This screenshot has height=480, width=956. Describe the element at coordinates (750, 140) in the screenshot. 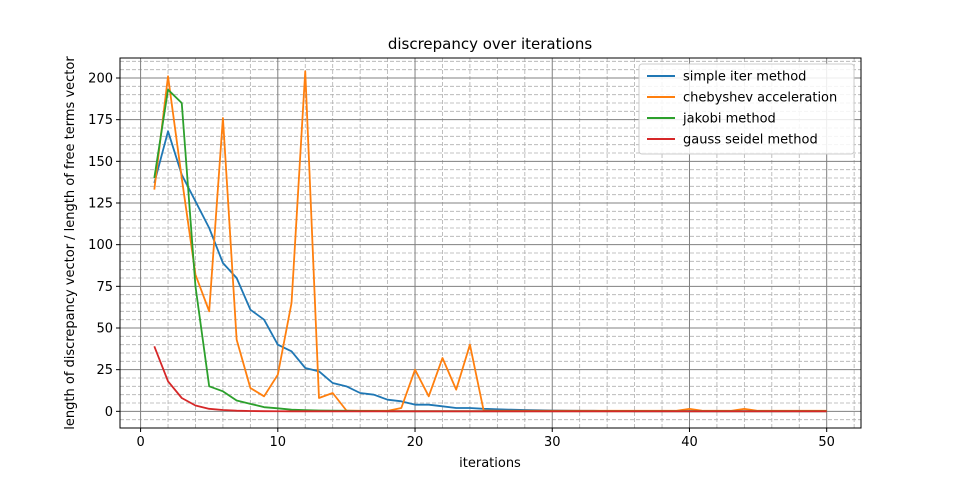

I see `legend-label: gauss seidel method` at that location.